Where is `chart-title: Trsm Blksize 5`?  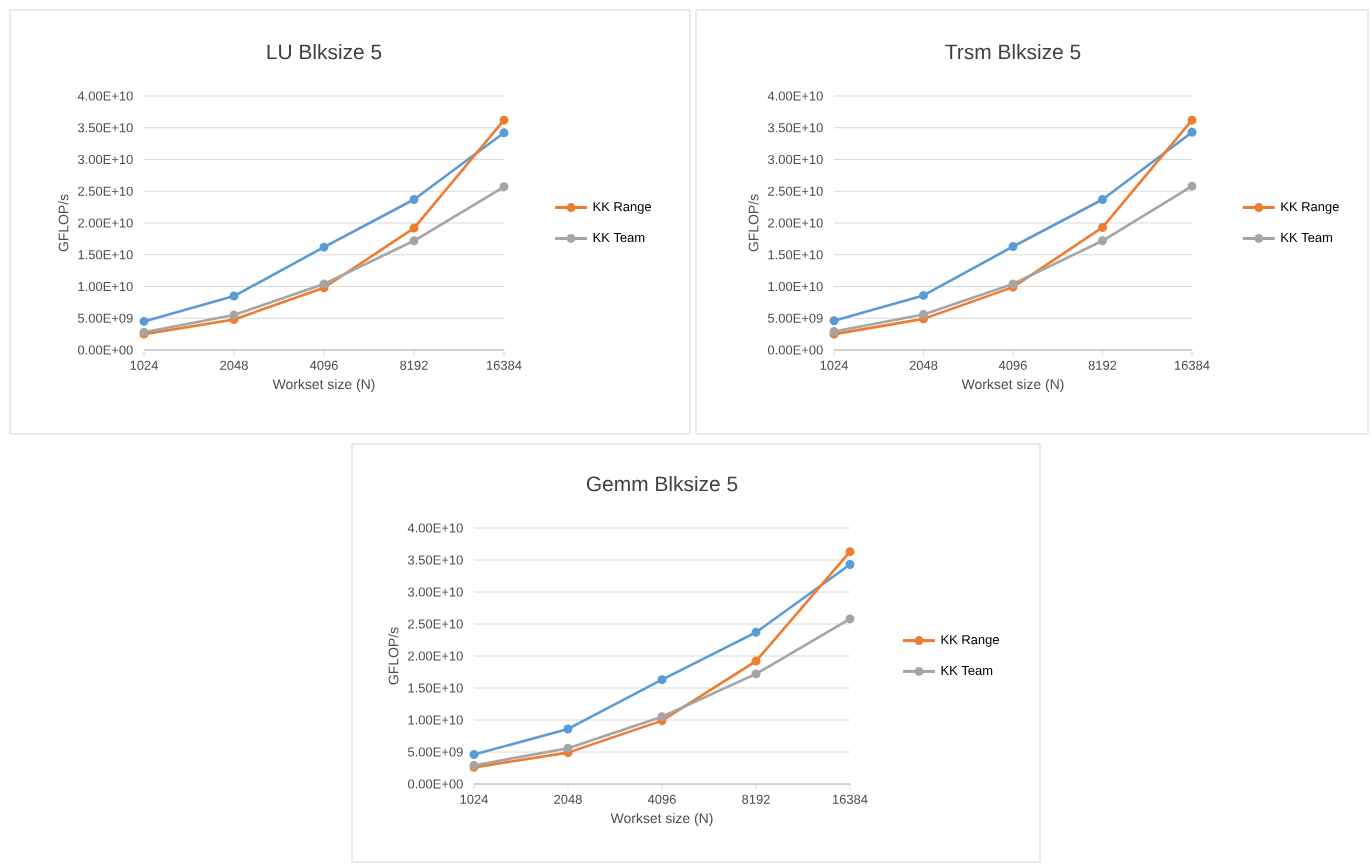 chart-title: Trsm Blksize 5 is located at coordinates (1013, 51).